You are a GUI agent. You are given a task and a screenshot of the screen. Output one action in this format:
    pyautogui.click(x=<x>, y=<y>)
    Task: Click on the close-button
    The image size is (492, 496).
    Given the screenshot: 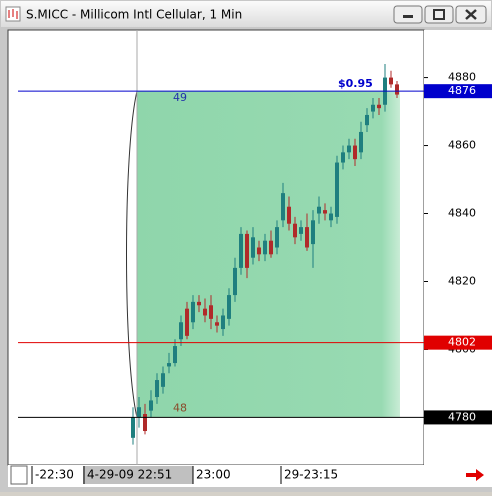 What is the action you would take?
    pyautogui.click(x=471, y=14)
    